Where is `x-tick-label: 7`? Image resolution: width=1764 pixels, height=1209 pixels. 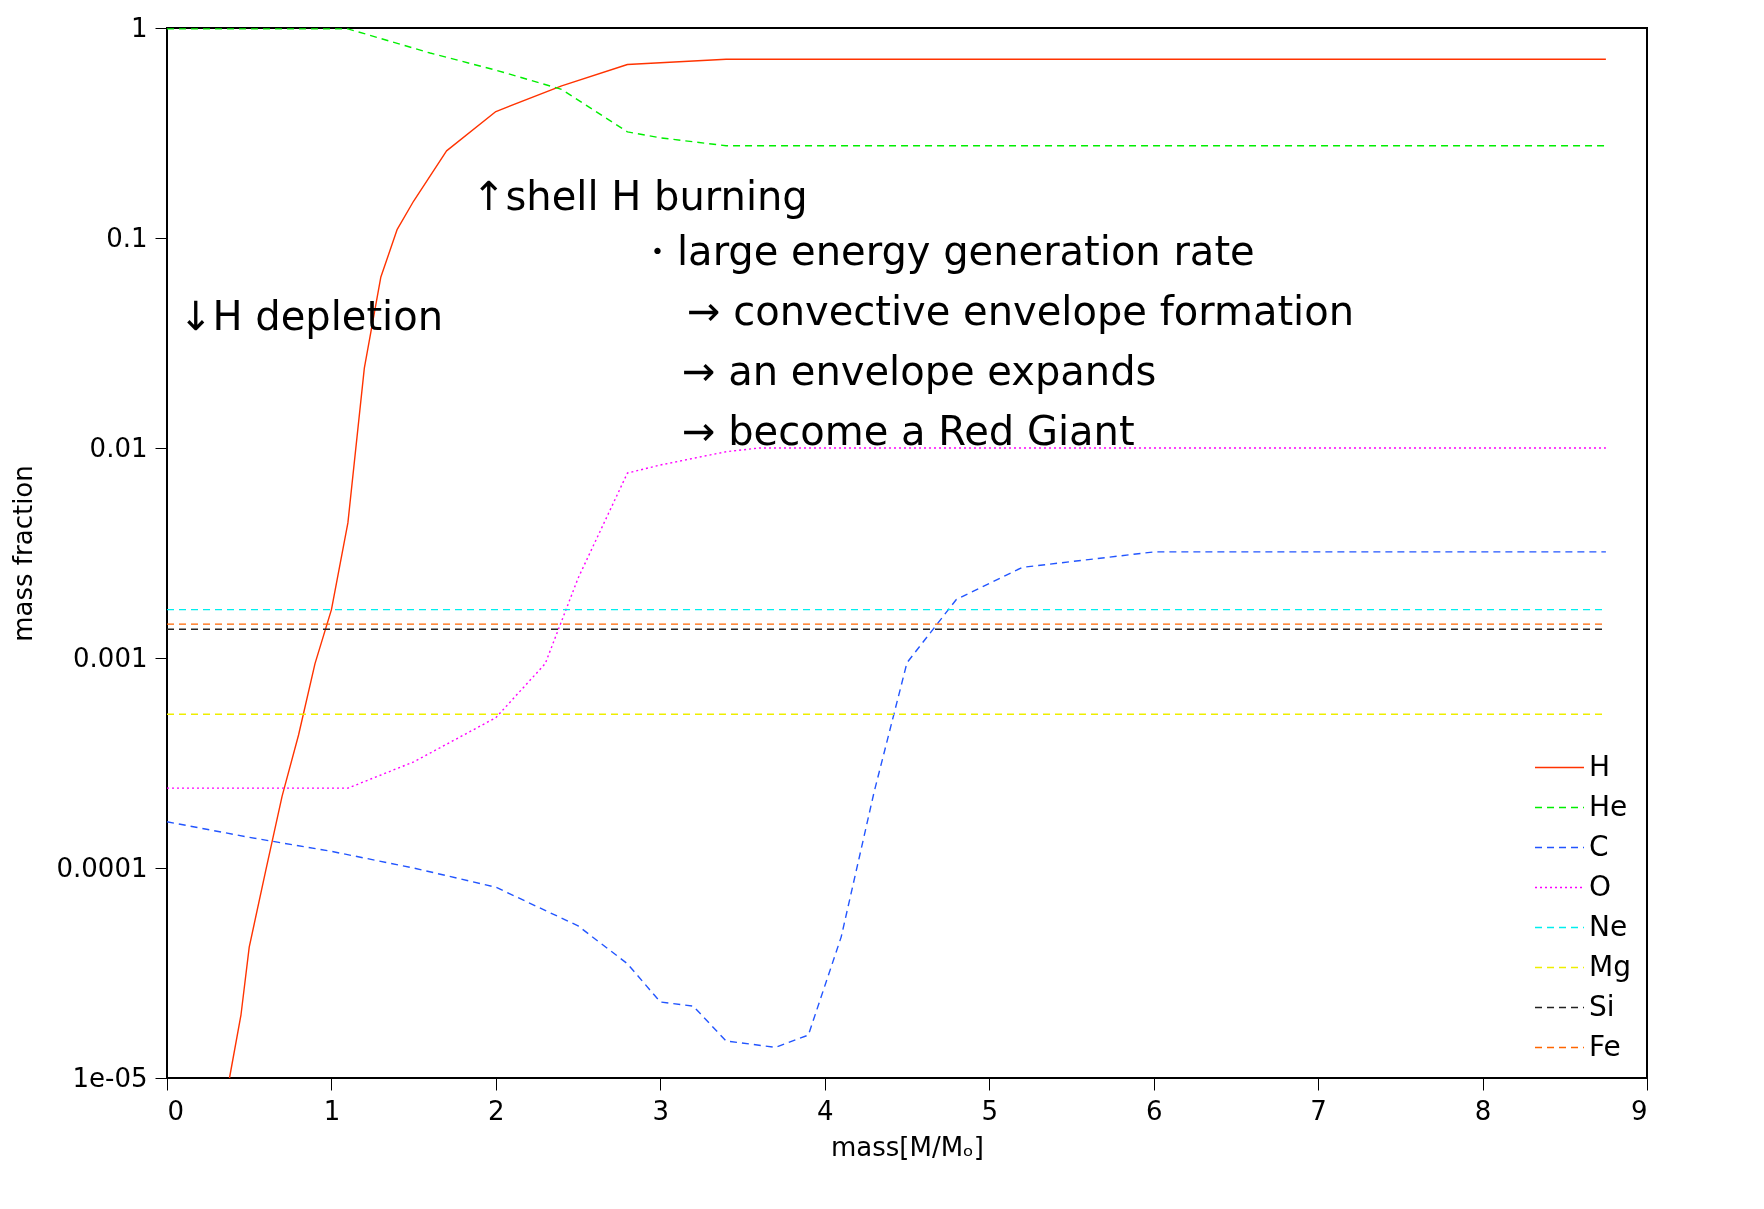 x-tick-label: 7 is located at coordinates (1318, 1110).